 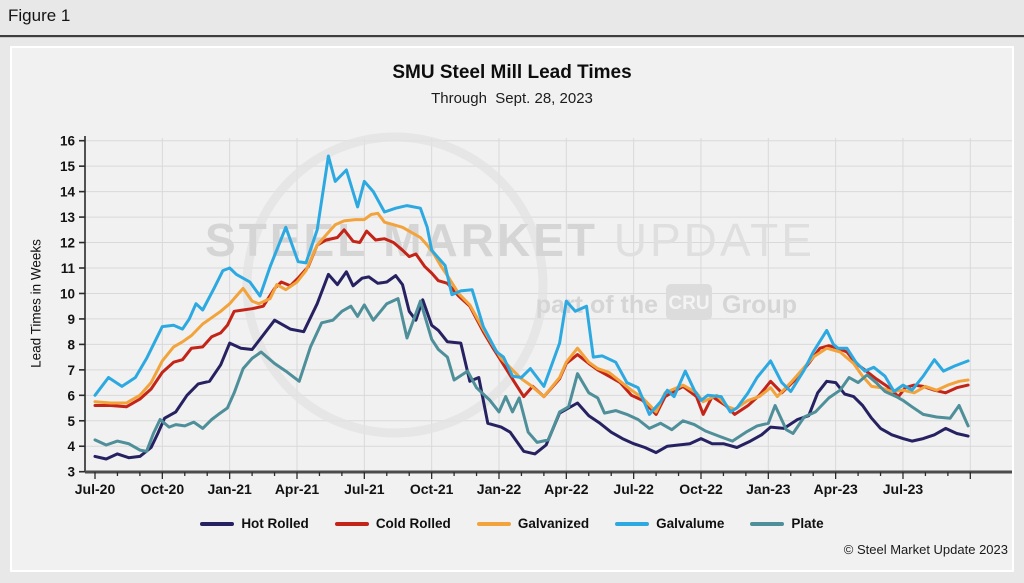 I want to click on svg-text: part of the, so click(x=597, y=305).